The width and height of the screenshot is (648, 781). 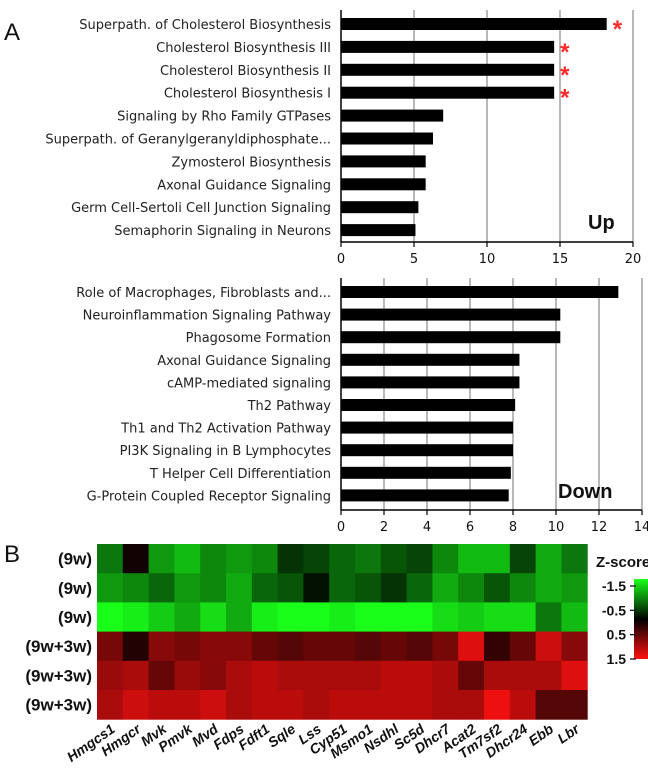 I want to click on down-label: Down, so click(x=585, y=492).